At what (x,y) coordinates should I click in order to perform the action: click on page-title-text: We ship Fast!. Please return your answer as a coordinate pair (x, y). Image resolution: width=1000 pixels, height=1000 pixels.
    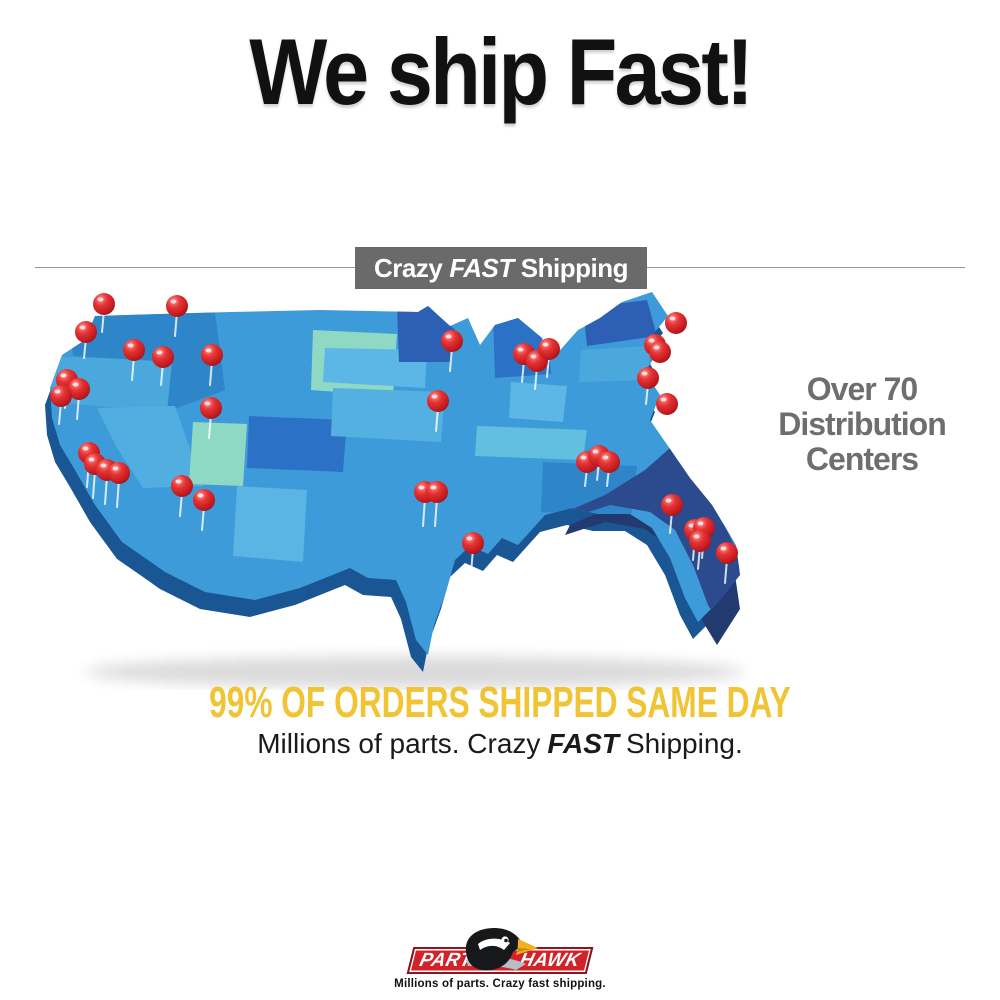
    Looking at the image, I should click on (501, 71).